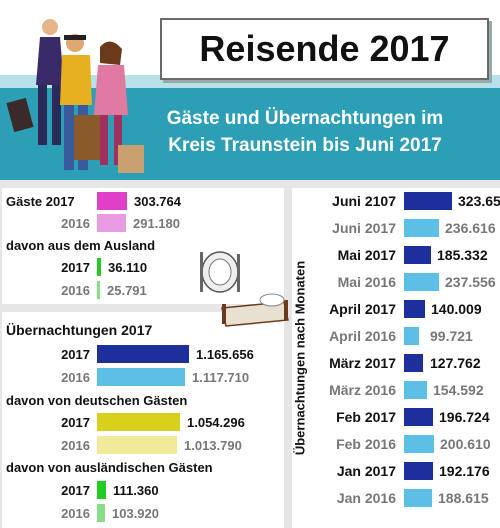 The height and width of the screenshot is (528, 500). What do you see at coordinates (136, 490) in the screenshot?
I see `value-foreign-stays-2017: 111.360` at bounding box center [136, 490].